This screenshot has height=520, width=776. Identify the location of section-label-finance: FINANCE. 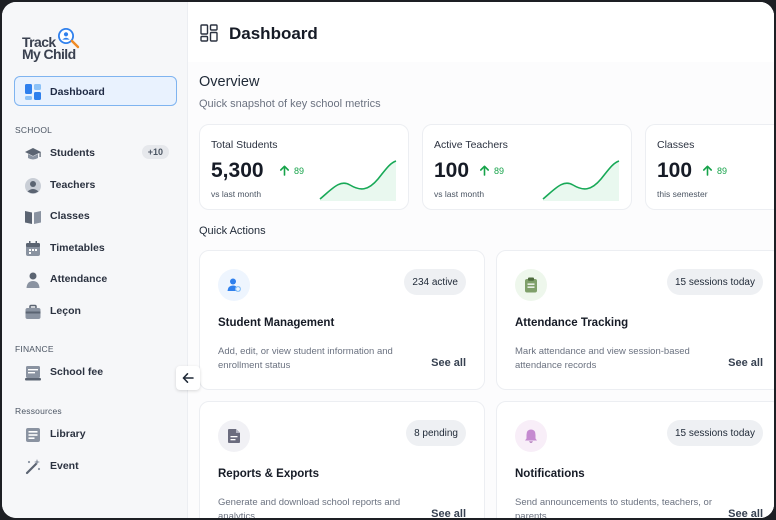
(34, 349).